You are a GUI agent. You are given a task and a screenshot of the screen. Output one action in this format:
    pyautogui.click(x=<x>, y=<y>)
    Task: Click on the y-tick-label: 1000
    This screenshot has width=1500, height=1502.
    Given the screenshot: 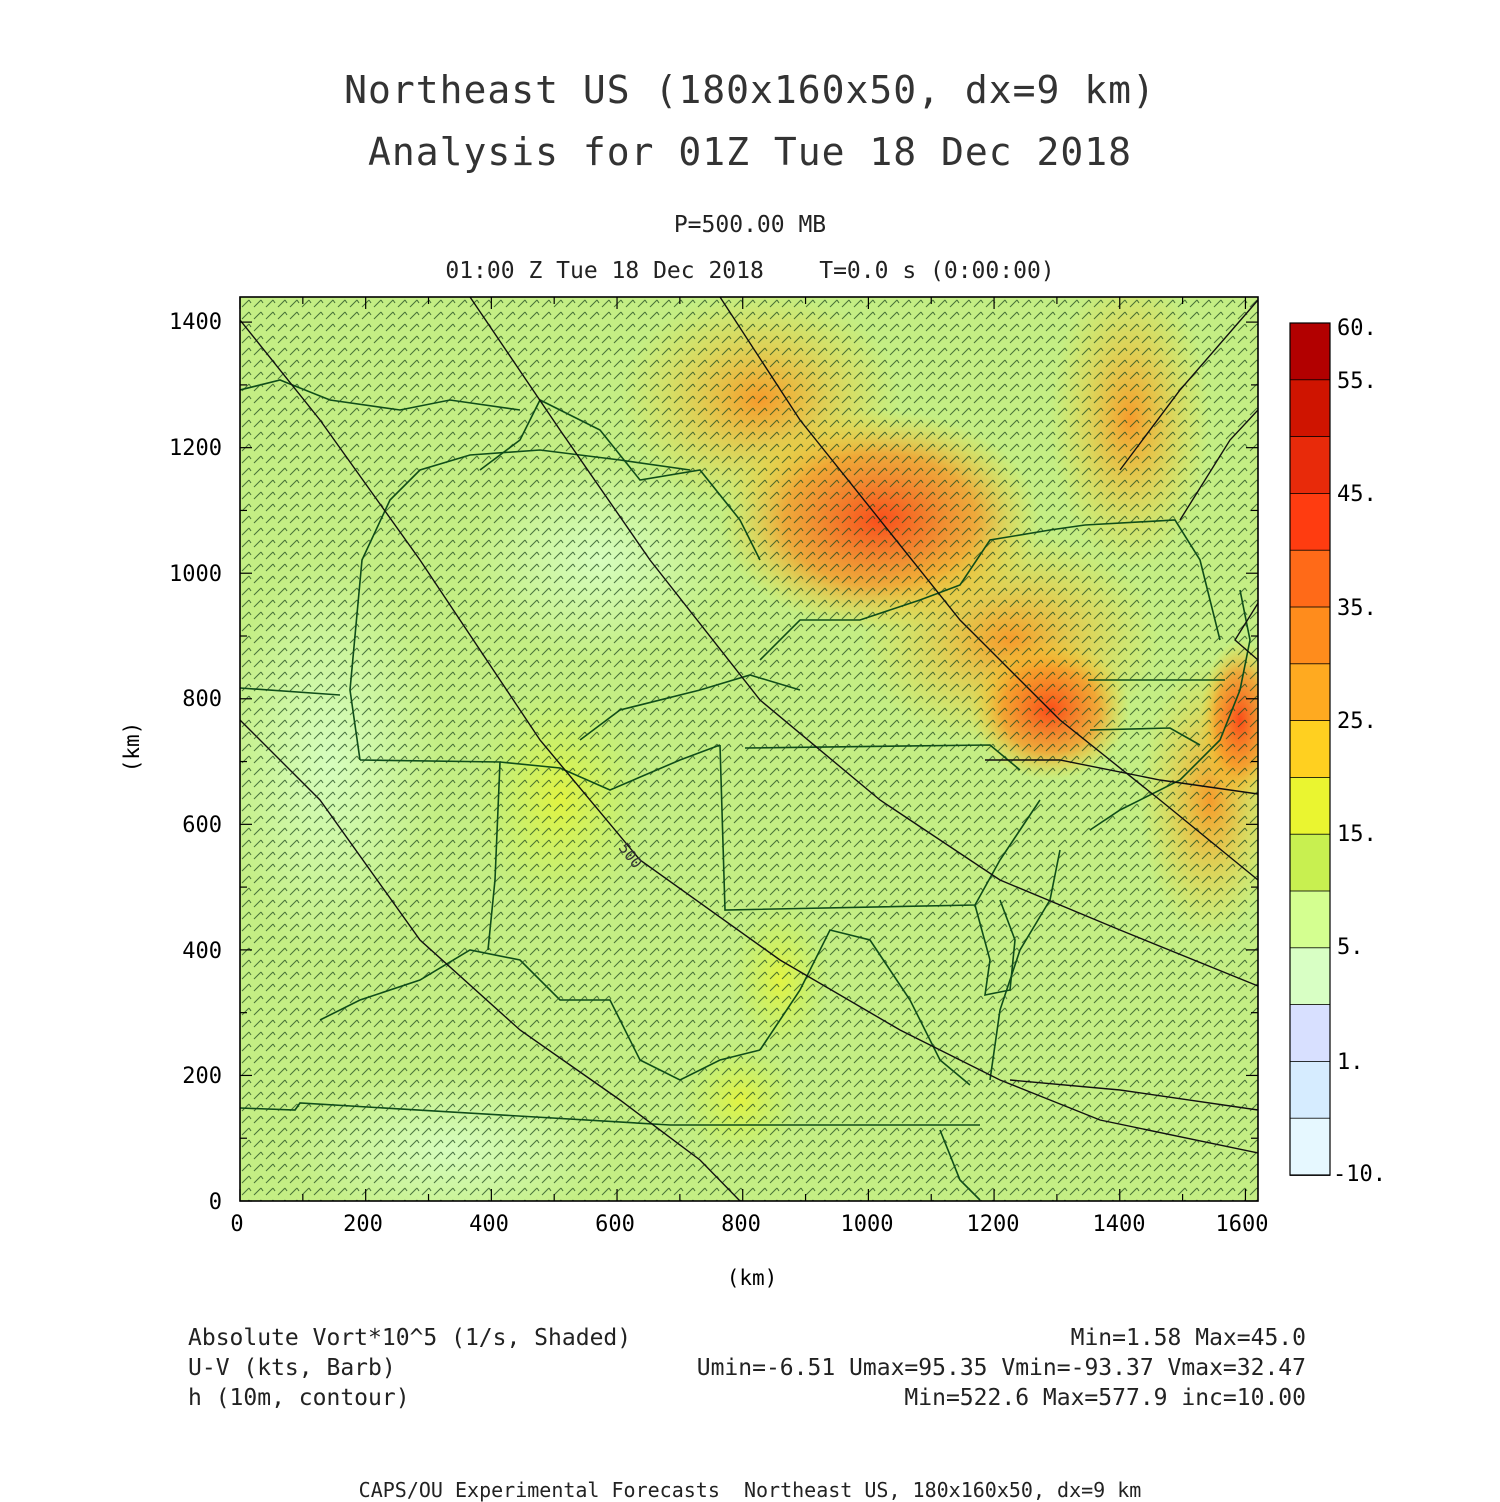 What is the action you would take?
    pyautogui.click(x=195, y=574)
    